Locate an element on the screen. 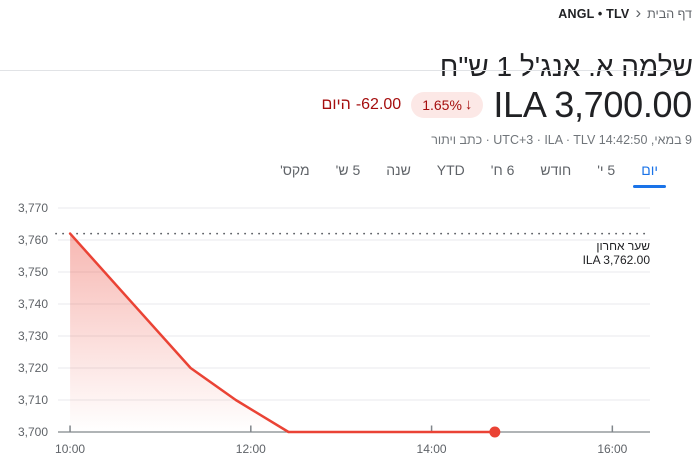 The image size is (695, 464). price-change: -62.00 היום is located at coordinates (362, 105).